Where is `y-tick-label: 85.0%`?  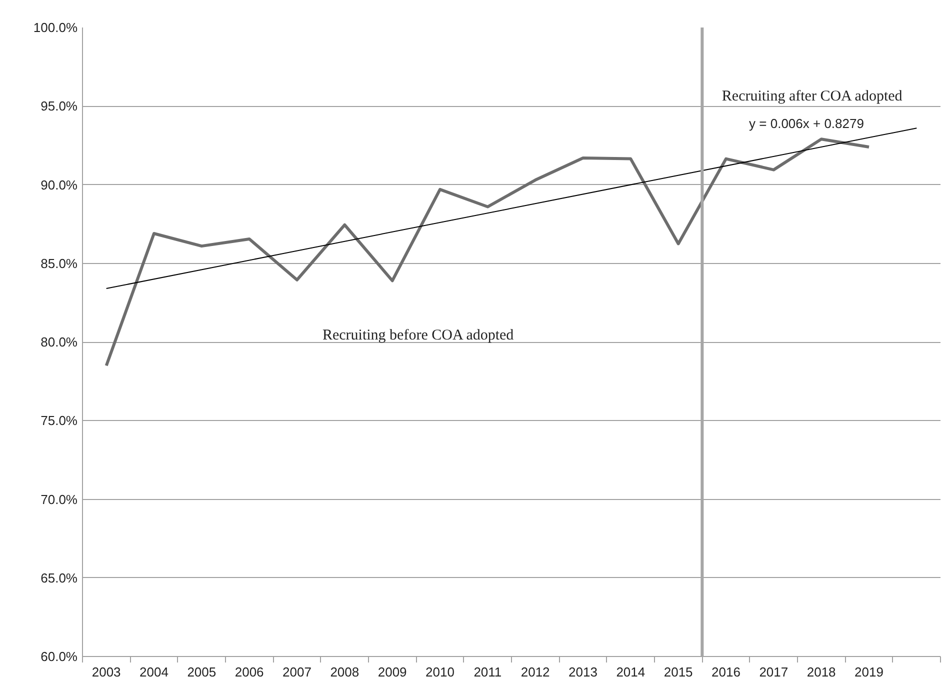
y-tick-label: 85.0% is located at coordinates (59, 263).